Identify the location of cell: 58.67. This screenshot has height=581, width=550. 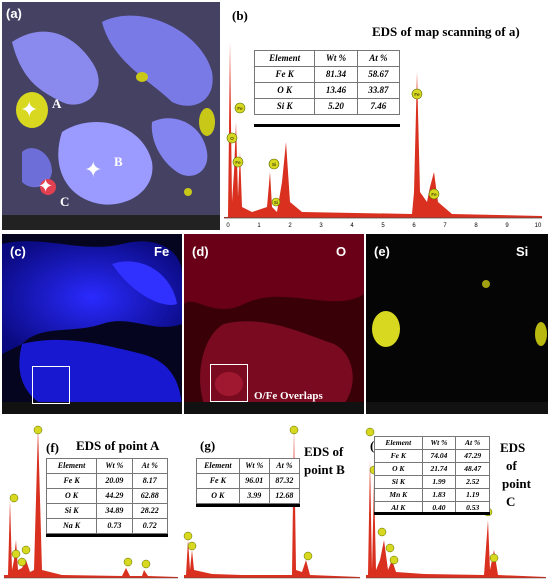
(378, 74).